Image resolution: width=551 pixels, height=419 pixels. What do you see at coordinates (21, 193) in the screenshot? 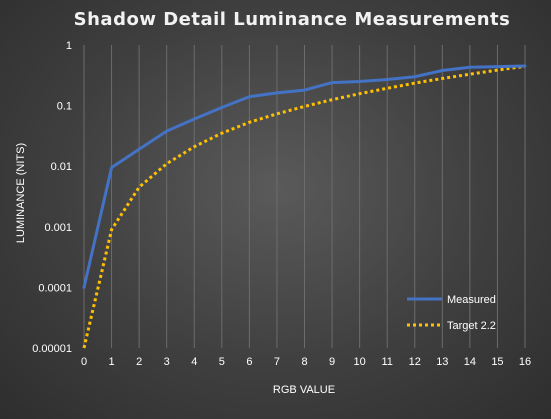
I see `y-axis-label: LUMINANCE (NITS)` at bounding box center [21, 193].